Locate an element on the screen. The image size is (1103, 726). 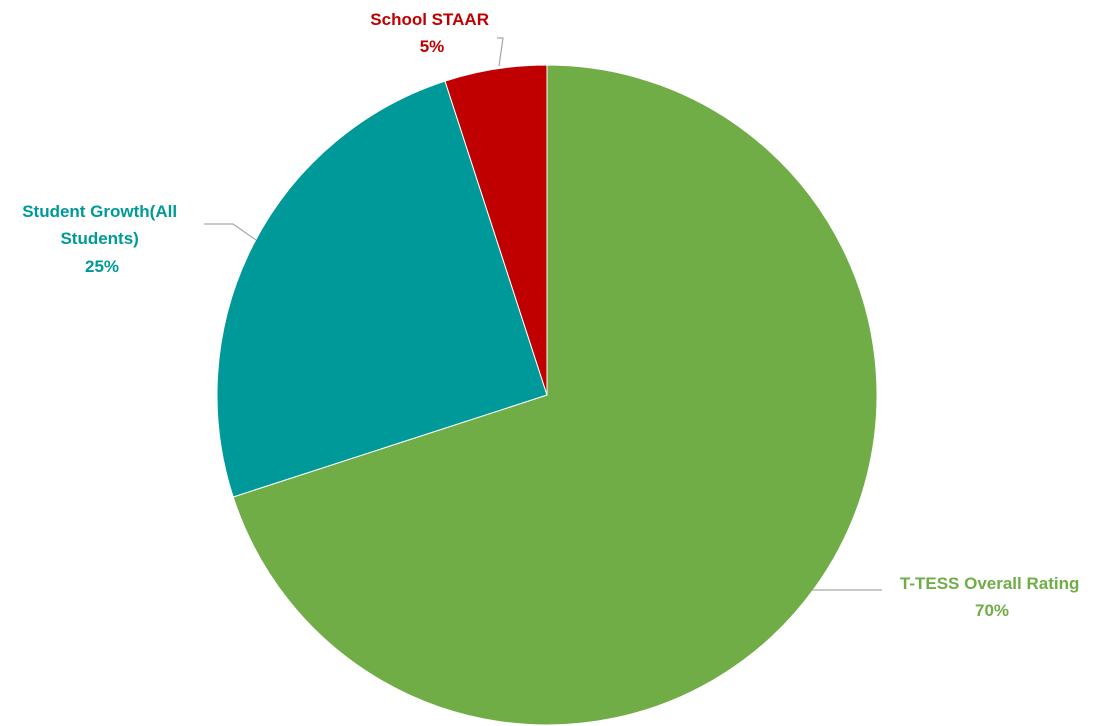
data-label-student-growth-name-line2: Students) is located at coordinates (99, 238).